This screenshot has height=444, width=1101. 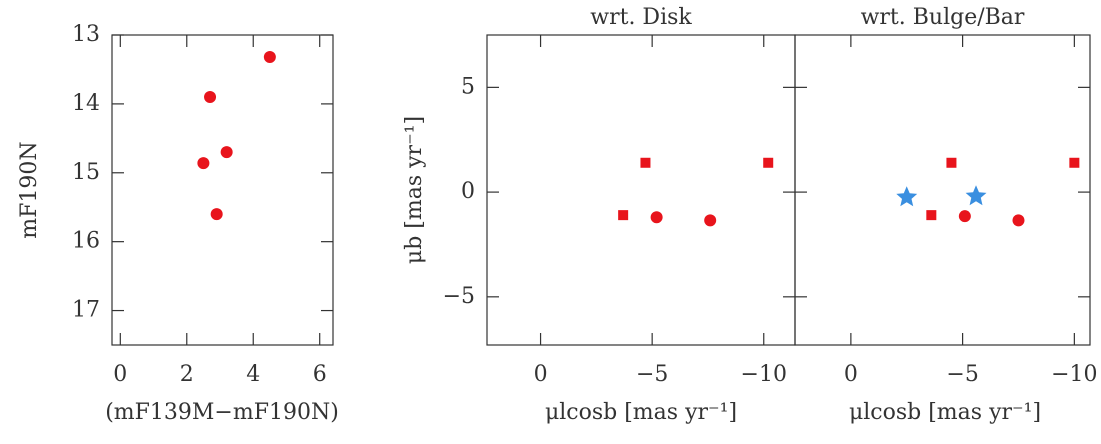 I want to click on y-axis-label: μb [mas yr⁻¹], so click(x=414, y=190).